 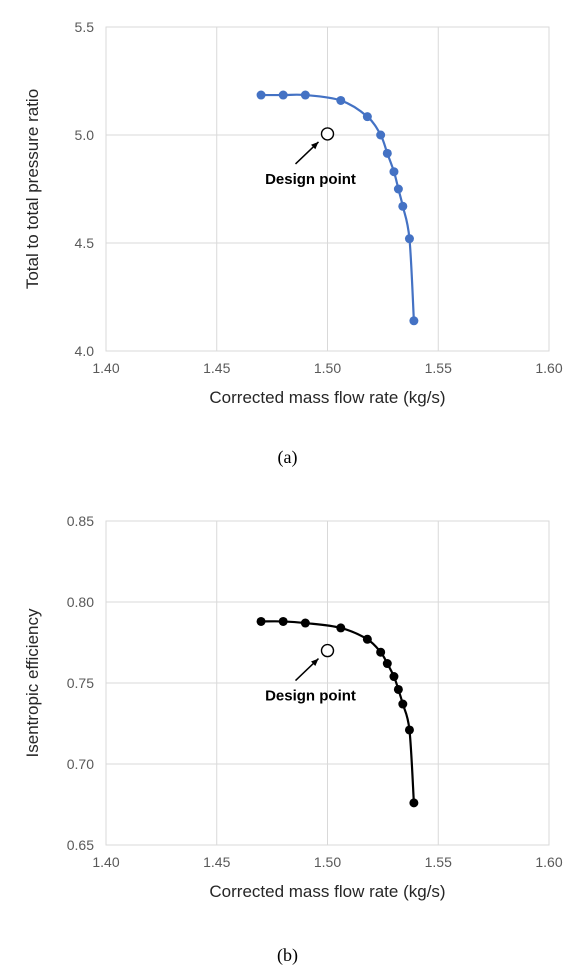 What do you see at coordinates (80, 683) in the screenshot?
I see `y-tick-label: 0.75` at bounding box center [80, 683].